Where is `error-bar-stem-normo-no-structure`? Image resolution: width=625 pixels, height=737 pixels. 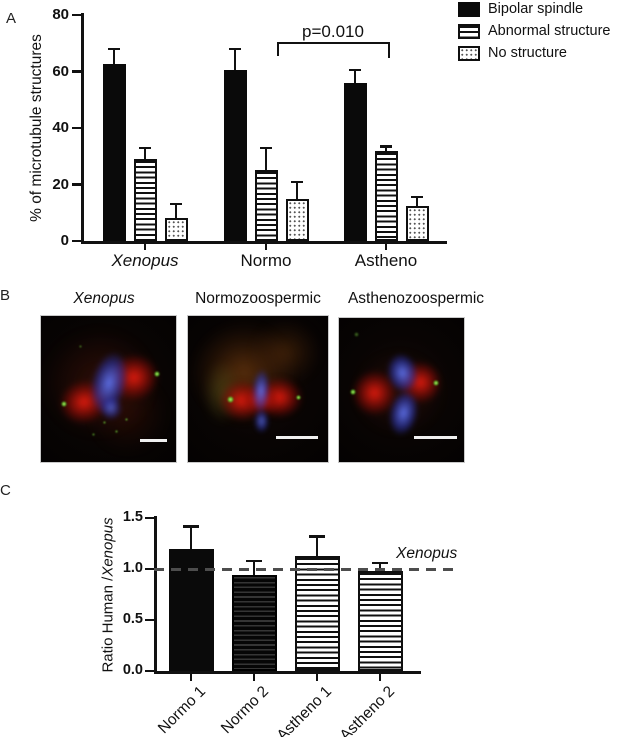 error-bar-stem-normo-no-structure is located at coordinates (297, 190).